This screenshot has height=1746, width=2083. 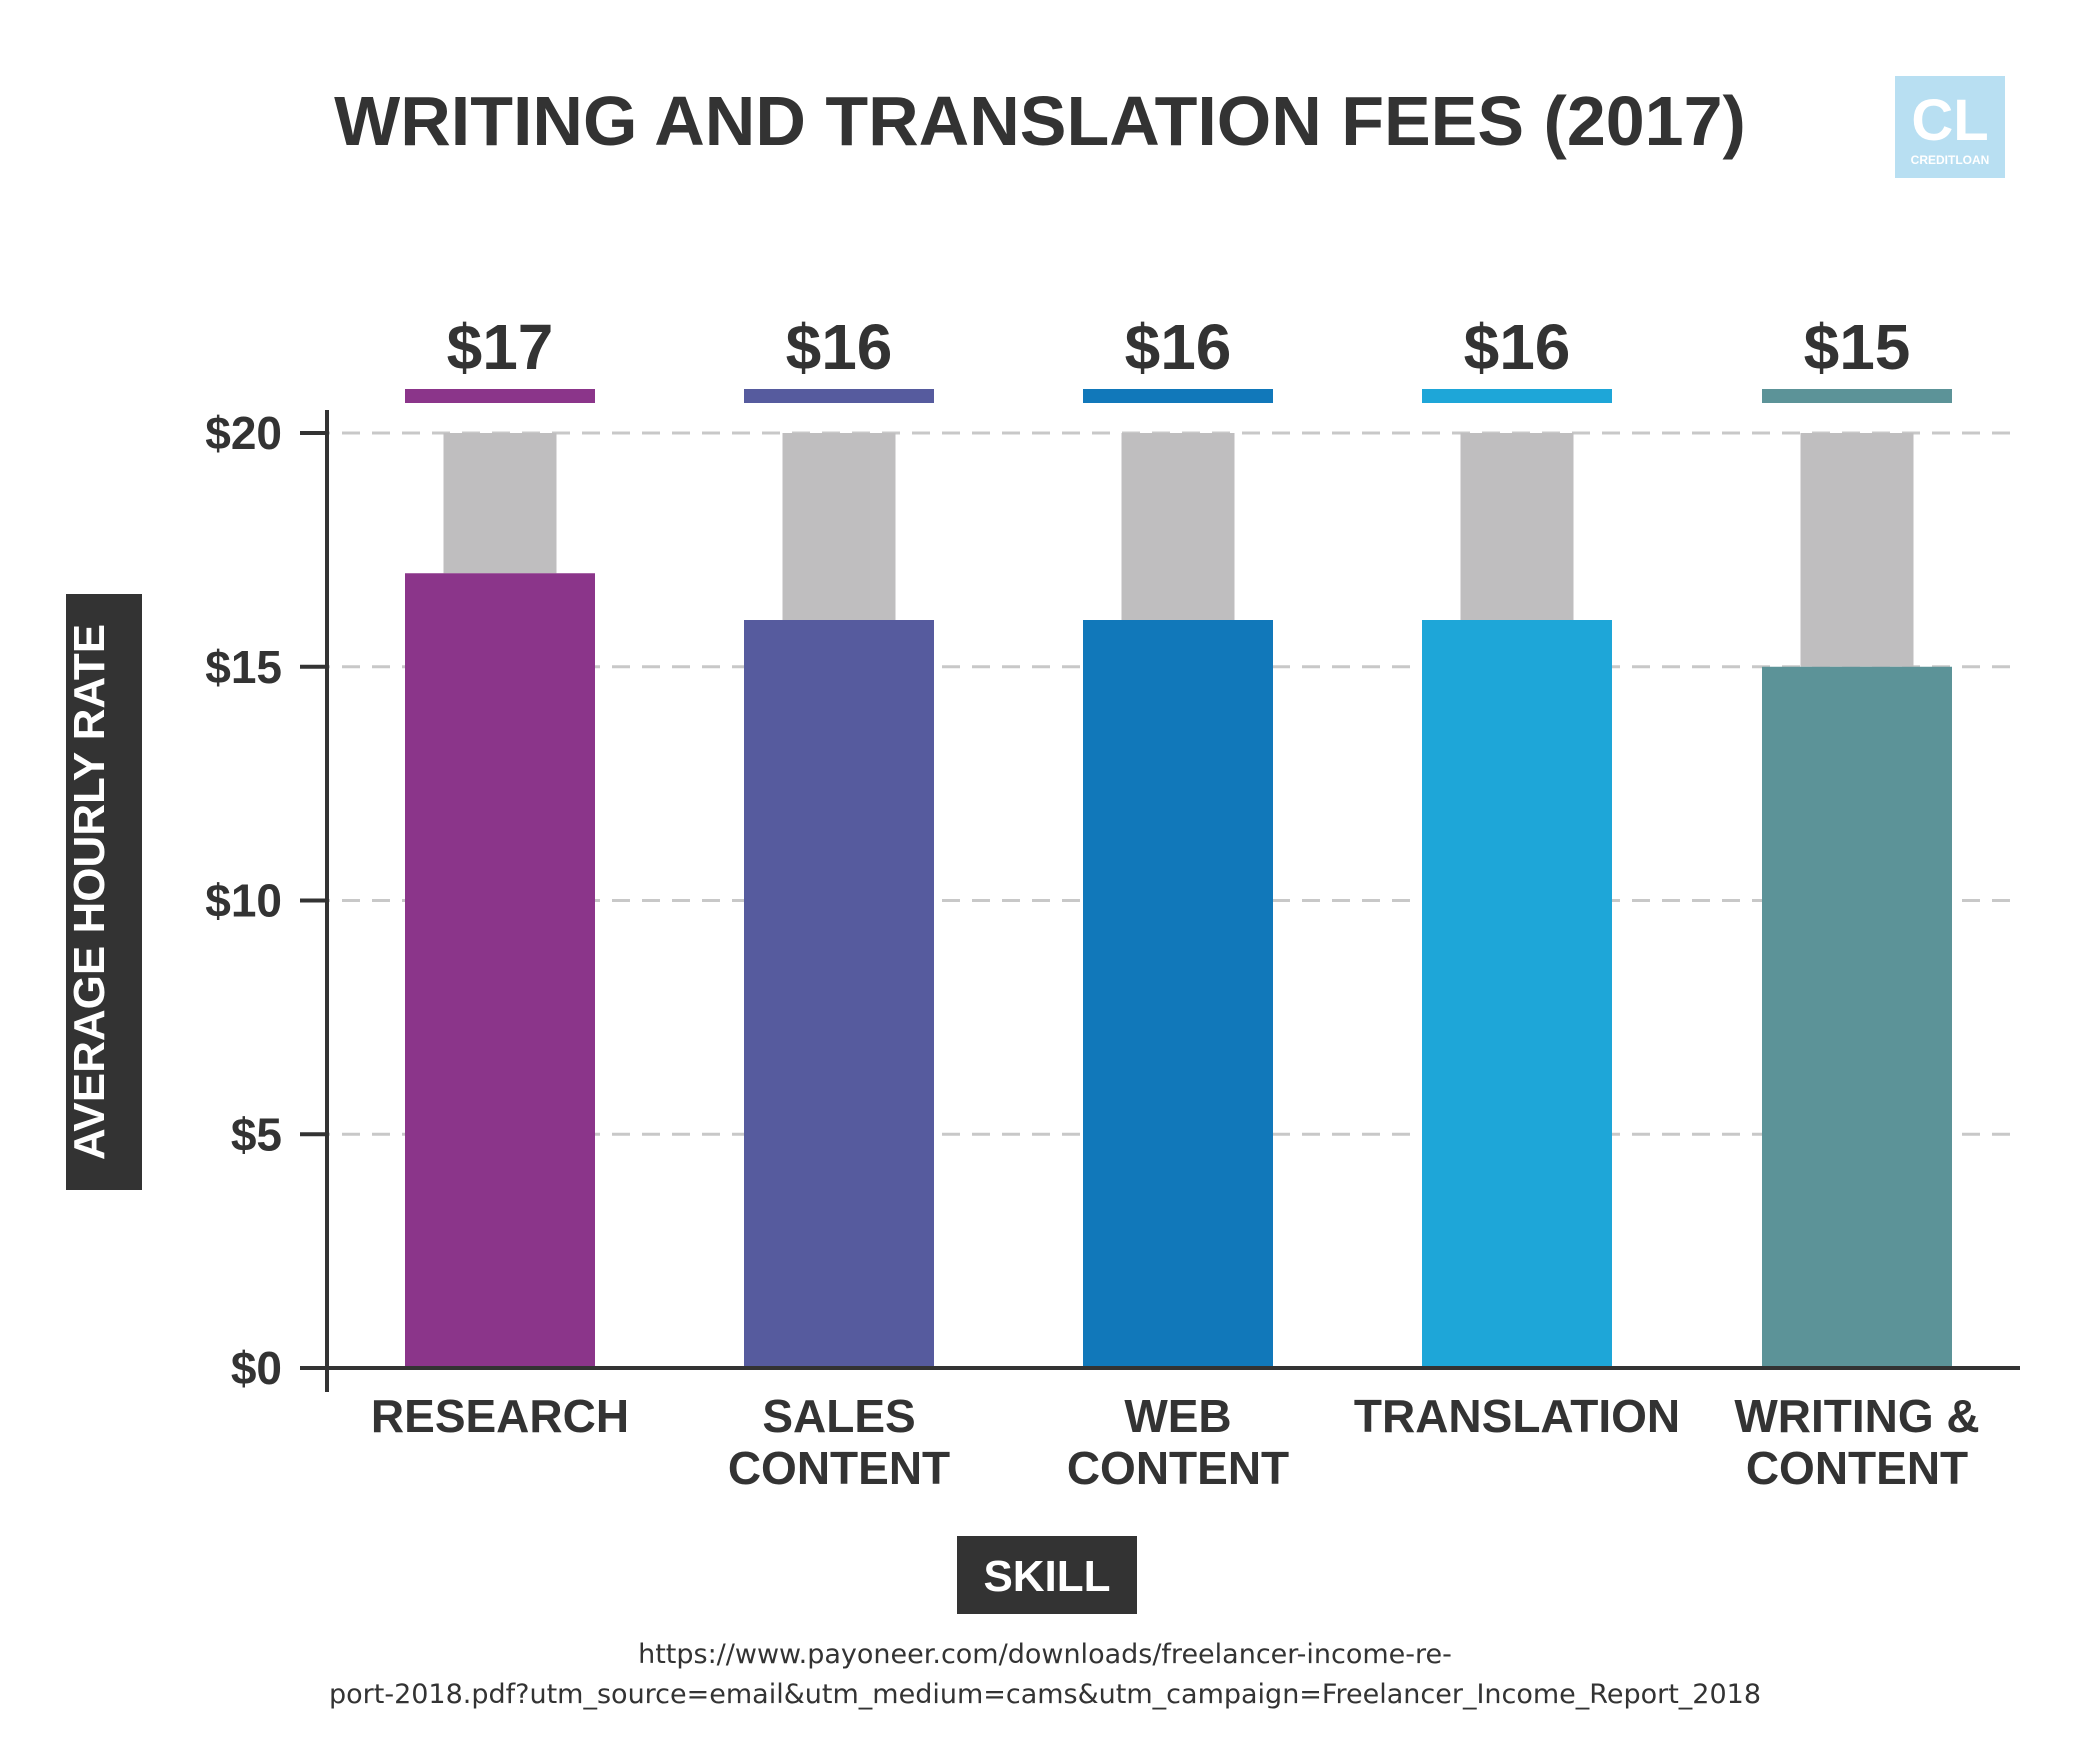 What do you see at coordinates (1517, 1416) in the screenshot?
I see `x-tick-label: TRANSLATION` at bounding box center [1517, 1416].